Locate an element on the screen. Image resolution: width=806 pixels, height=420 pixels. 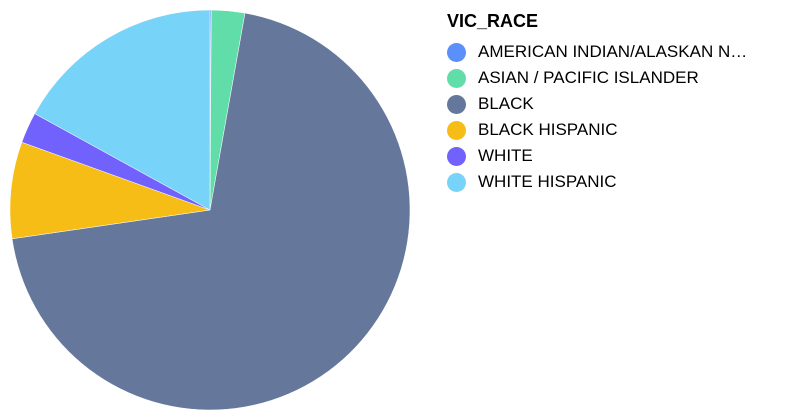
legend-label: BLACK is located at coordinates (506, 103).